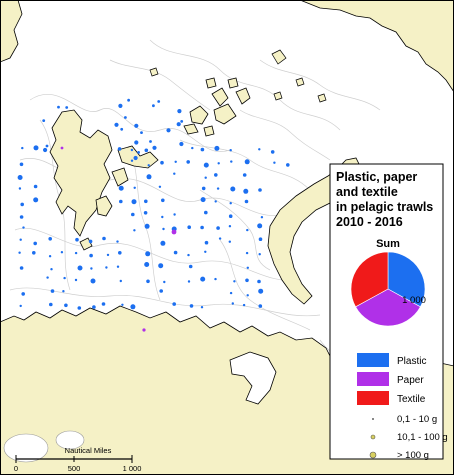  Describe the element at coordinates (417, 419) in the screenshot. I see `size-class-1-label: 0,1 - 10 g` at that location.